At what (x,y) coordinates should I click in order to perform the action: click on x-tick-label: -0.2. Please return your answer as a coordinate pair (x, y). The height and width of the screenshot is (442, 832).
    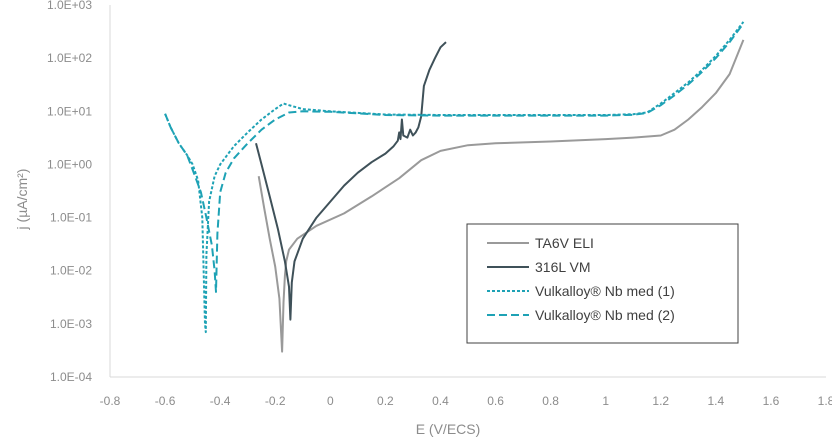
    Looking at the image, I should click on (275, 401).